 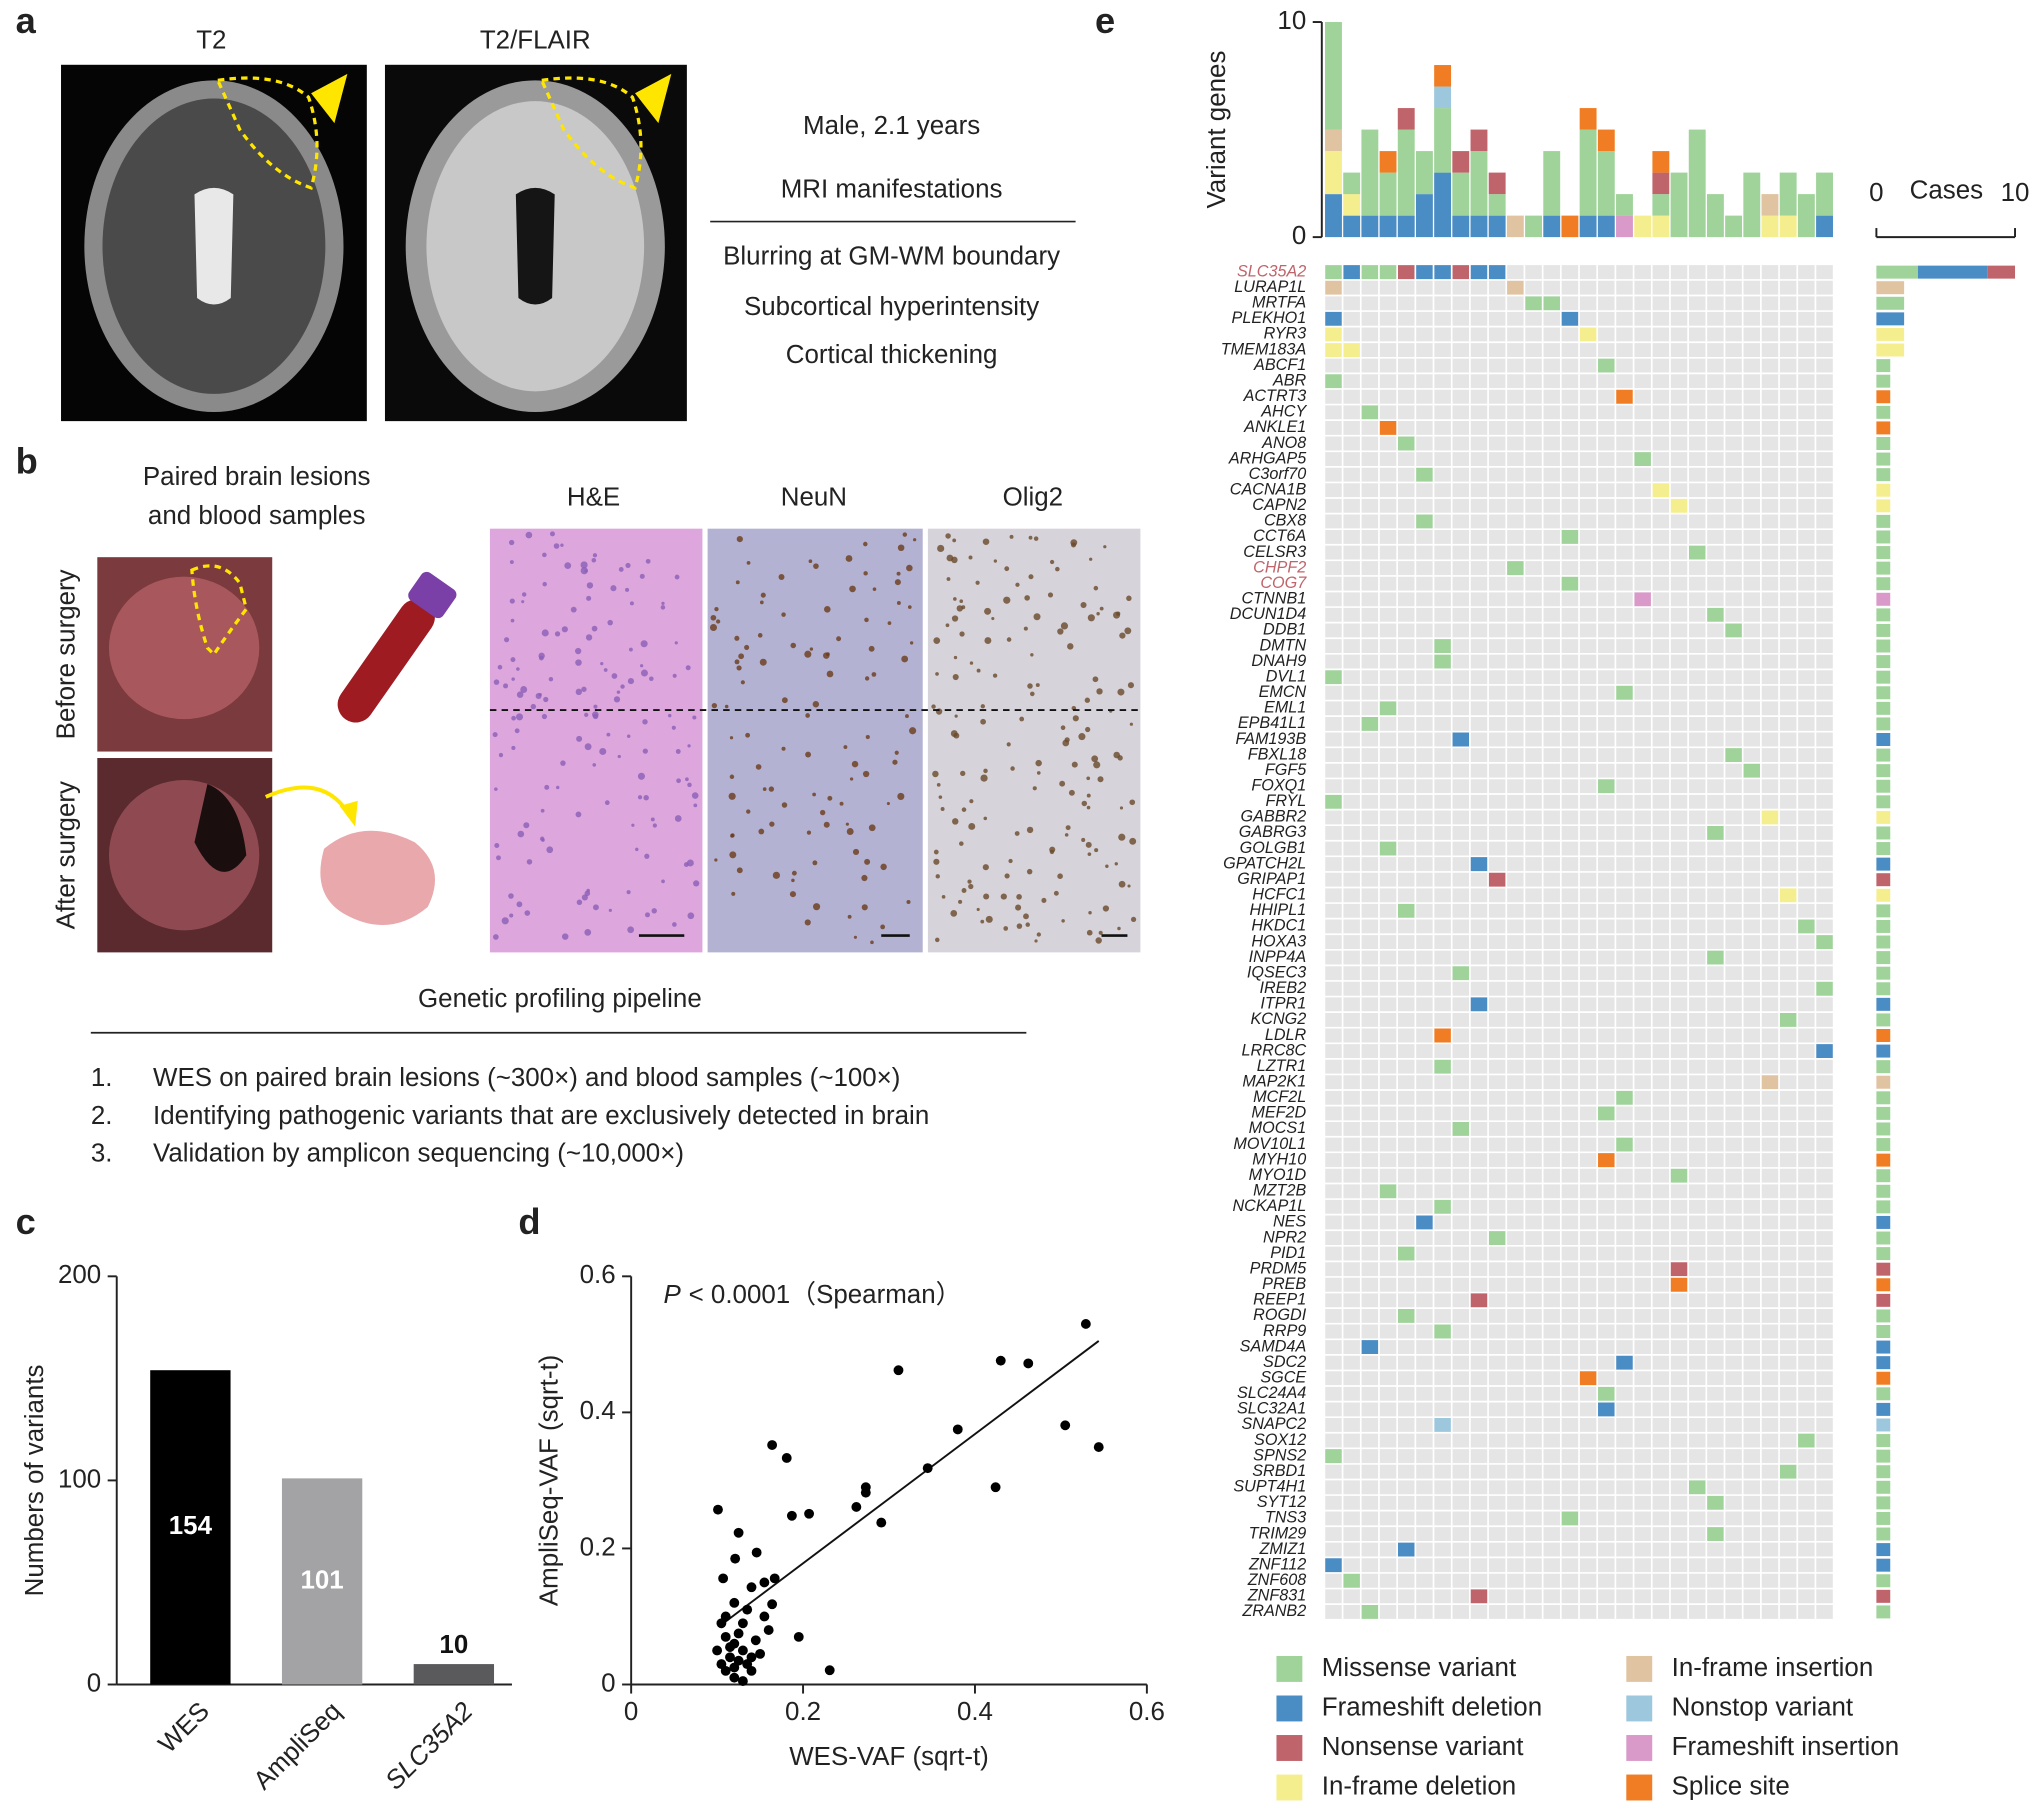 What do you see at coordinates (453, 1645) in the screenshot?
I see `value-label: 10` at bounding box center [453, 1645].